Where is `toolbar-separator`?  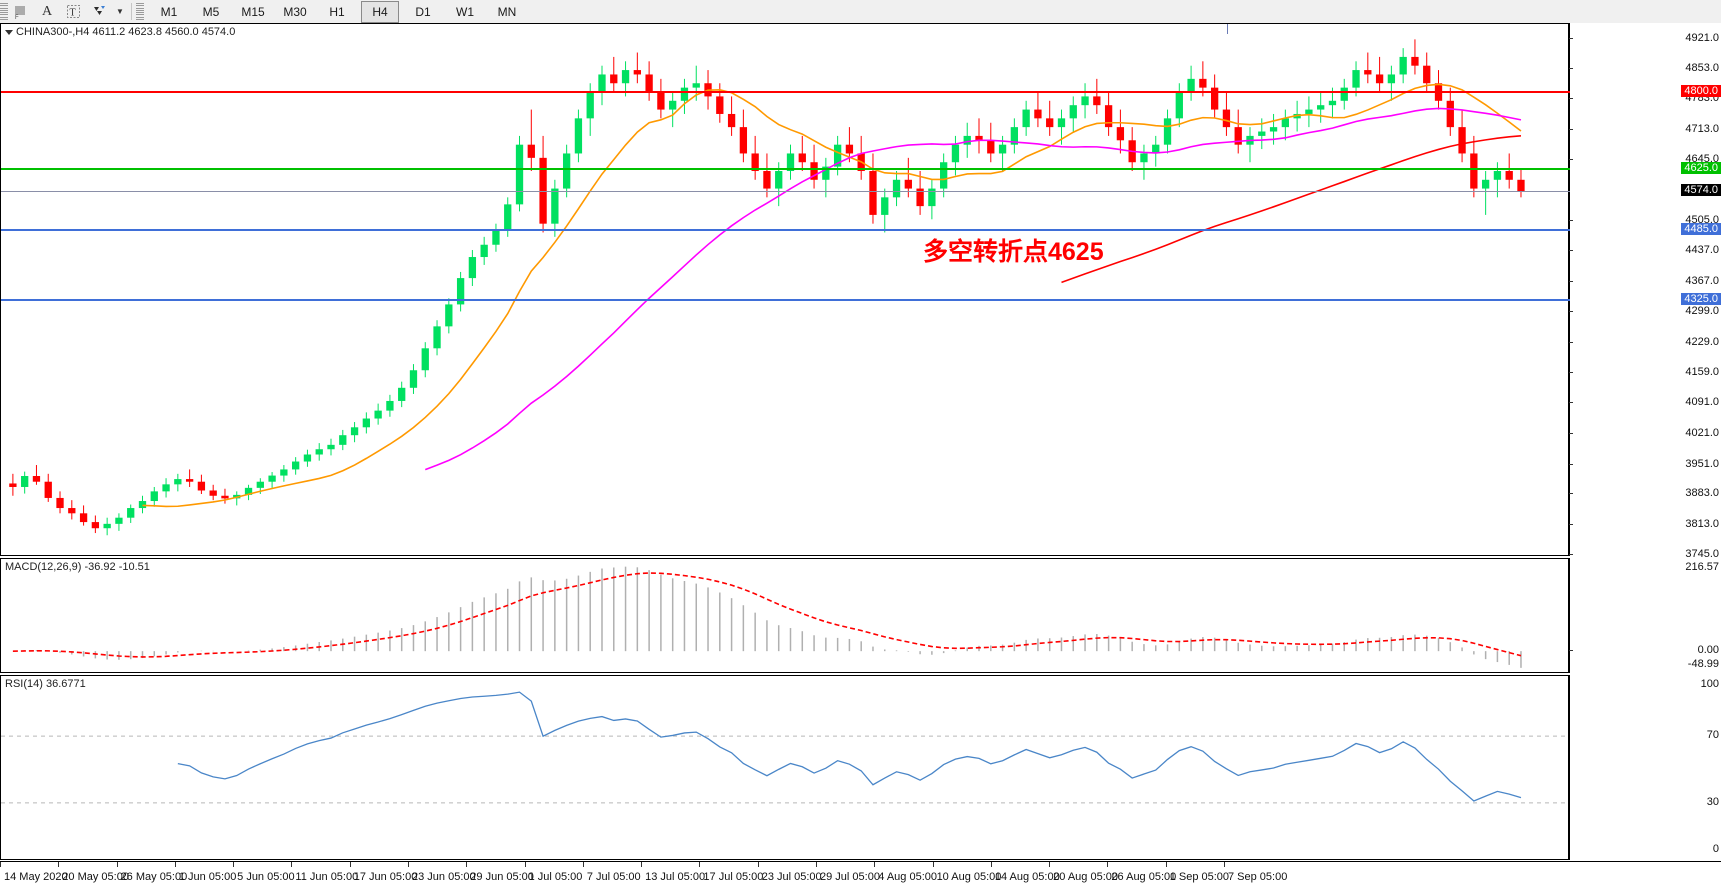
toolbar-separator is located at coordinates (131, 11).